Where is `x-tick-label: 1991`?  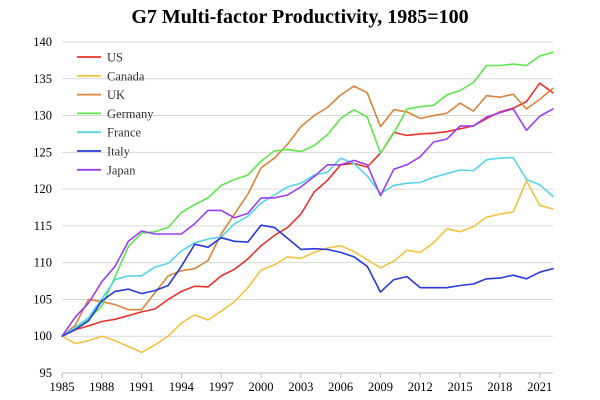
x-tick-label: 1991 is located at coordinates (141, 387).